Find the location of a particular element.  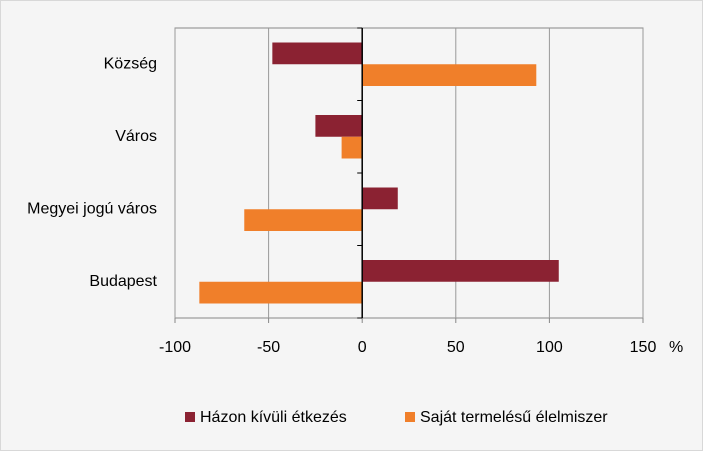

legend-label: Saját termelésű élelmiszer is located at coordinates (514, 417).